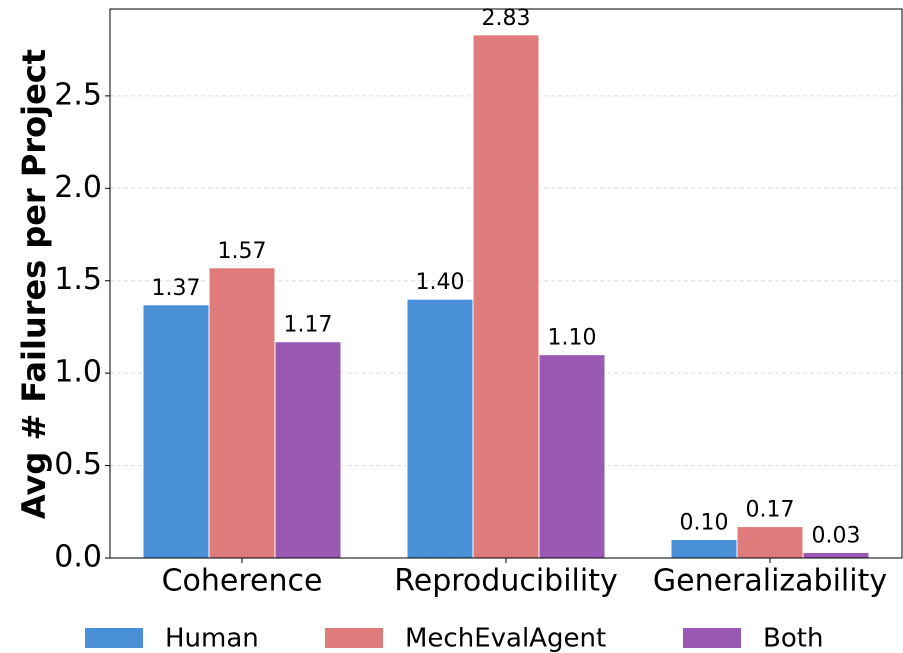 This screenshot has width=903, height=653. I want to click on legend-label: Both, so click(793, 638).